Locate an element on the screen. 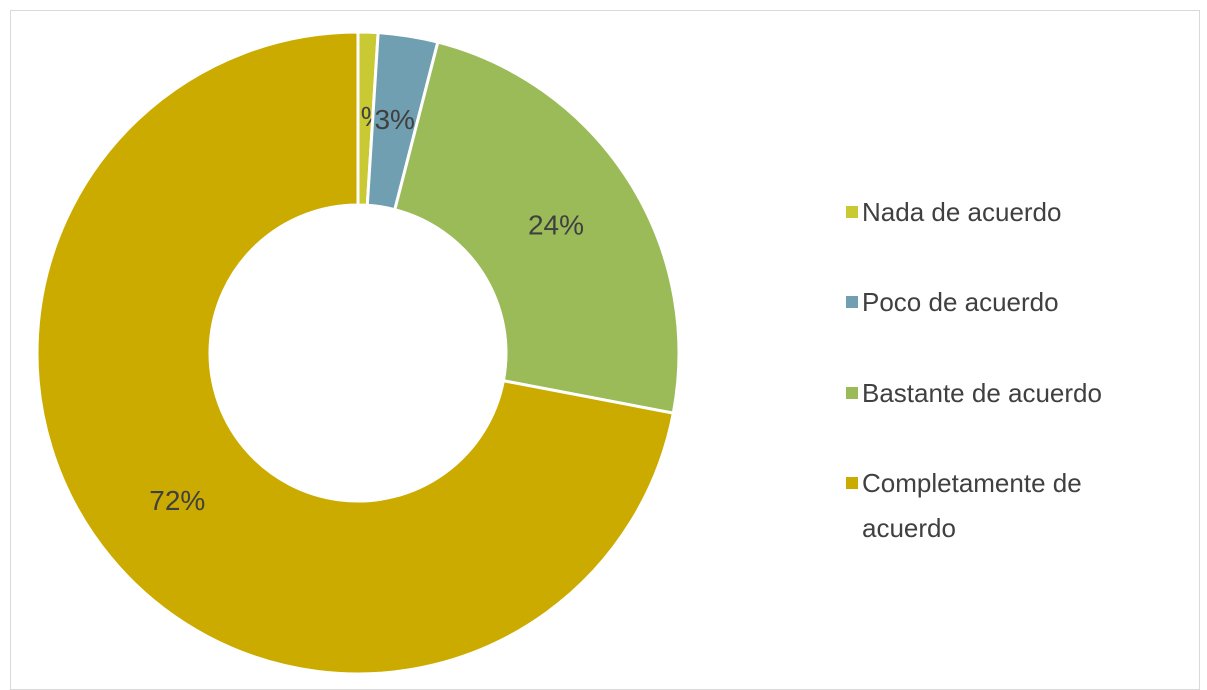  legend-item: Bastante de acuerdo is located at coordinates (991, 393).